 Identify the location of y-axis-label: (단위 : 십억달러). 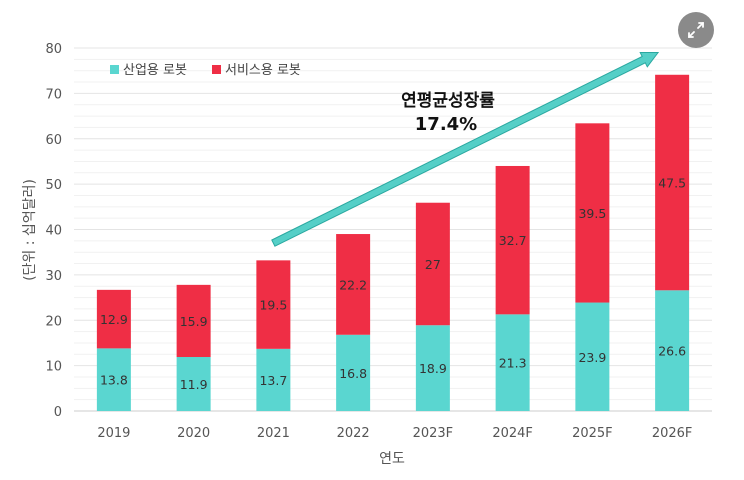
(30, 230).